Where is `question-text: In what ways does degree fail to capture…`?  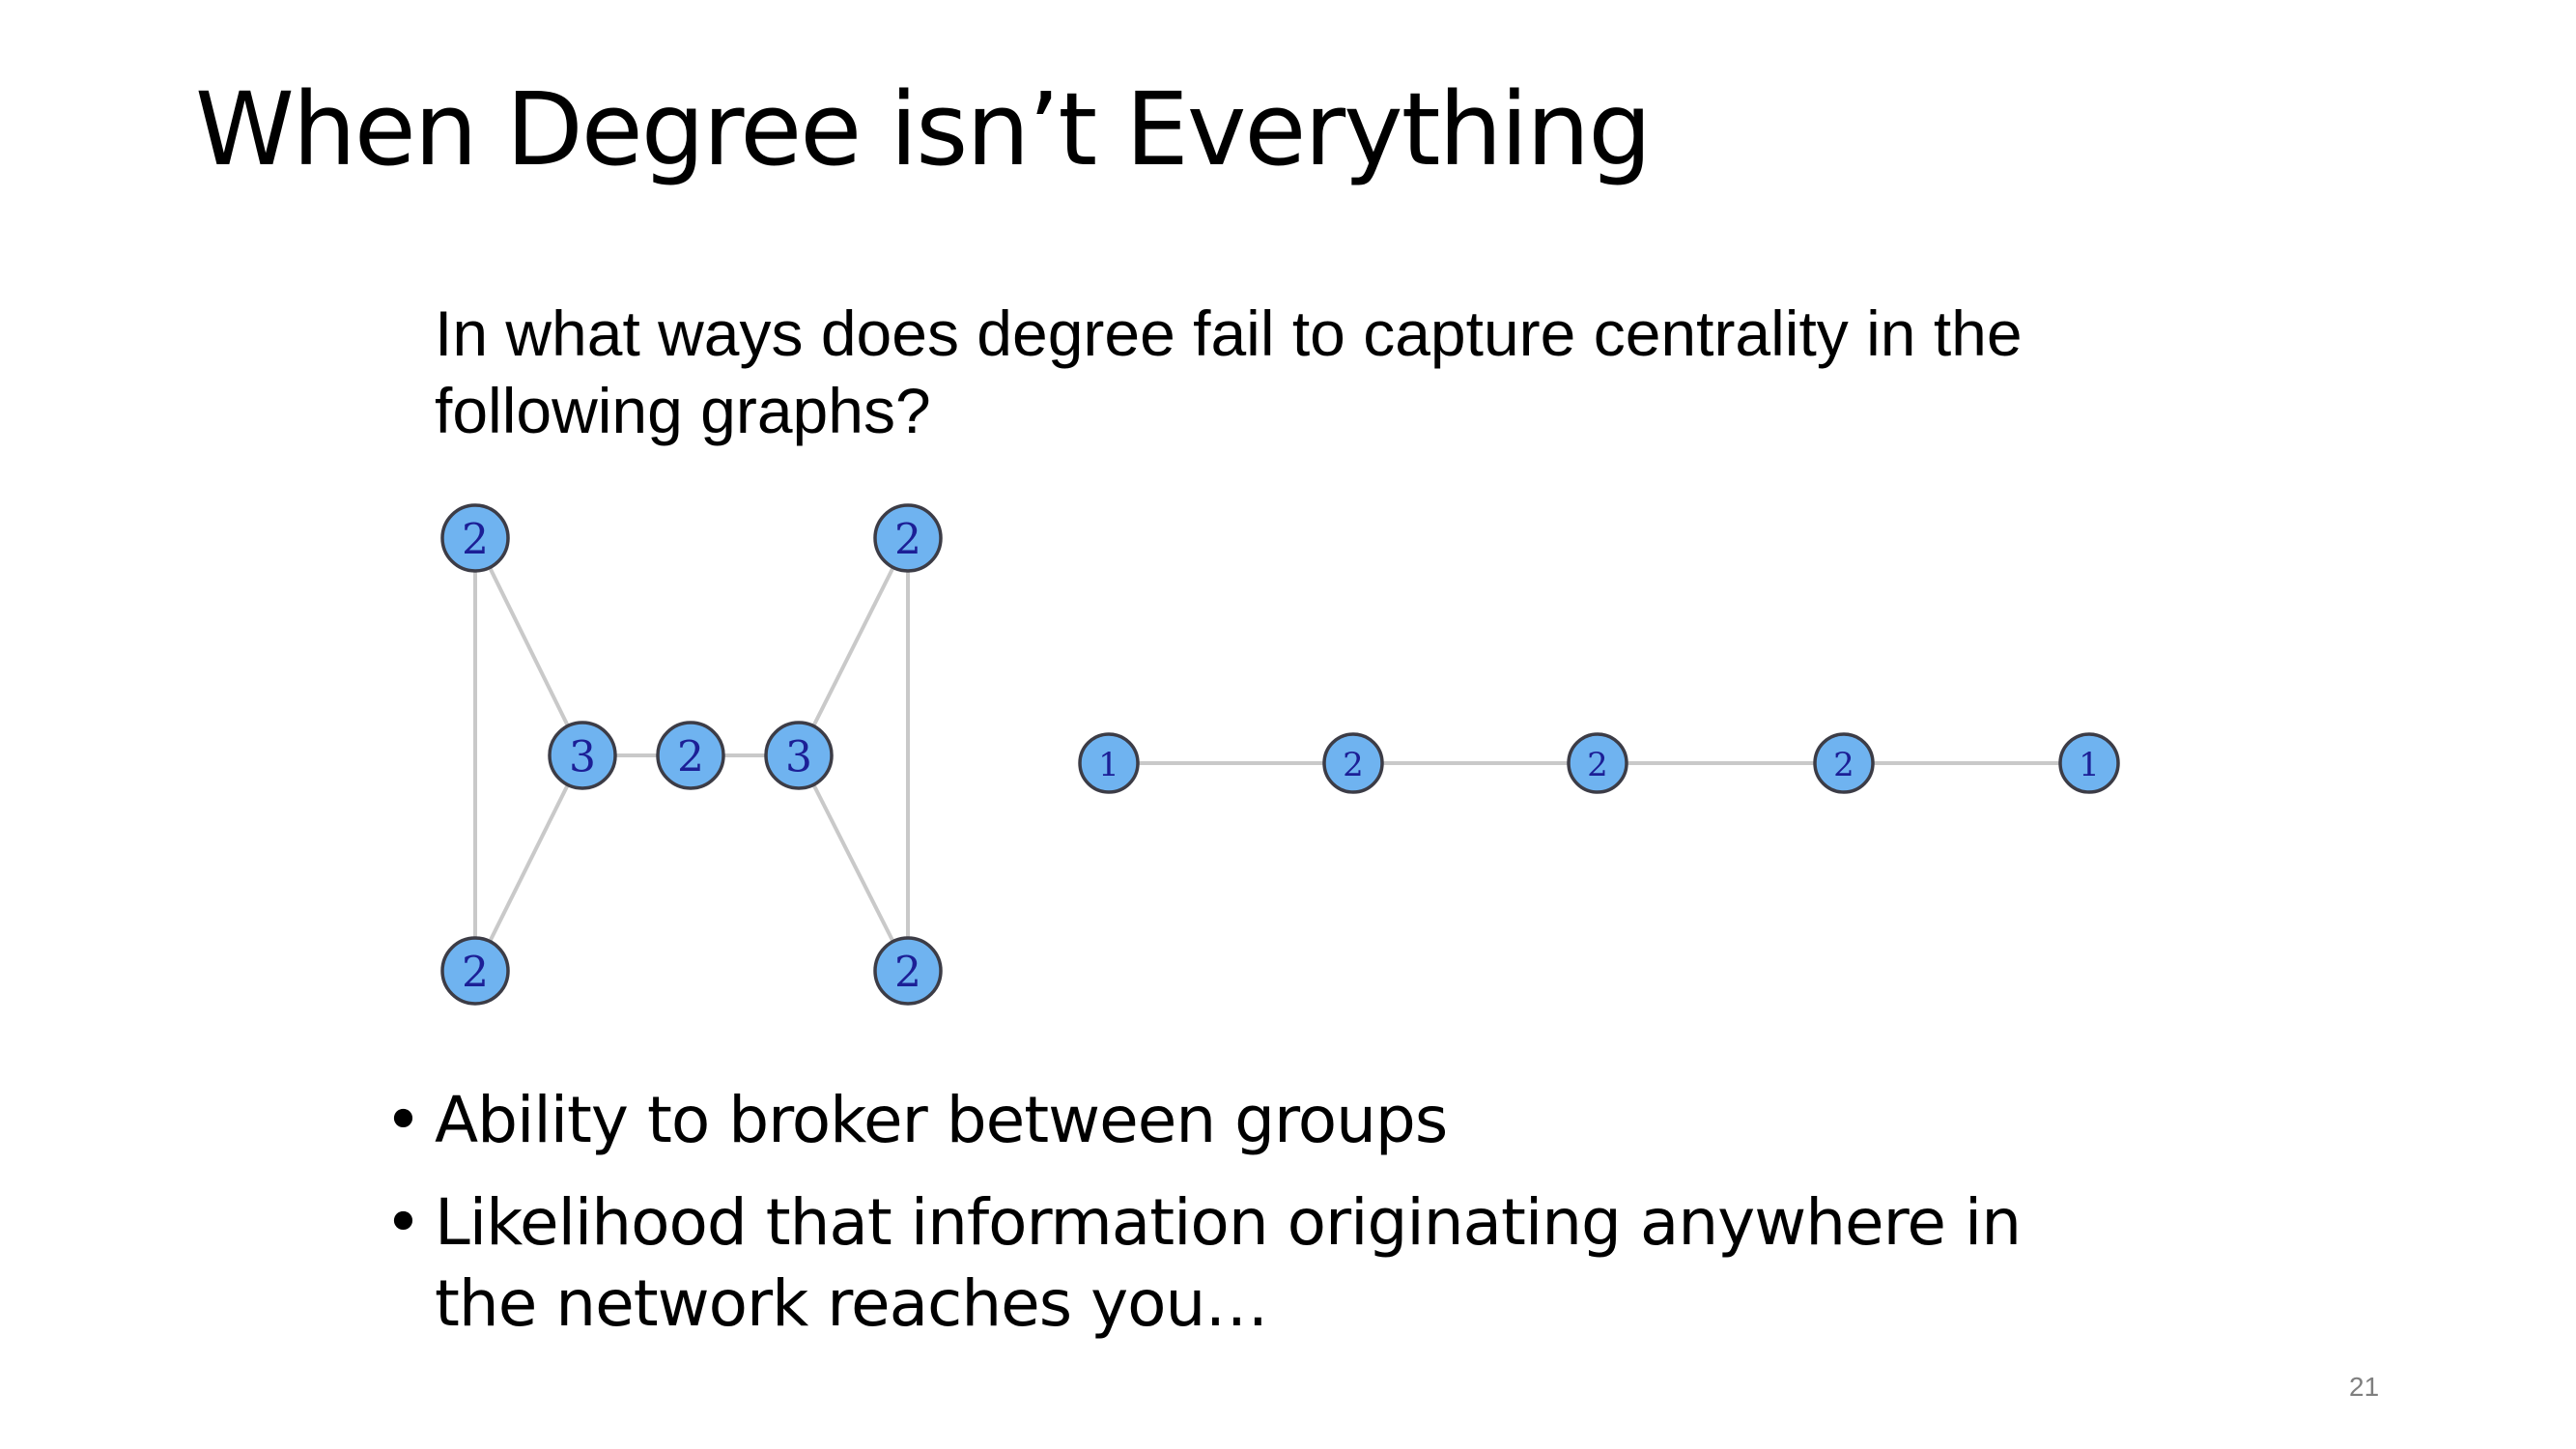
question-text: In what ways does degree fail to capture… is located at coordinates (1280, 372).